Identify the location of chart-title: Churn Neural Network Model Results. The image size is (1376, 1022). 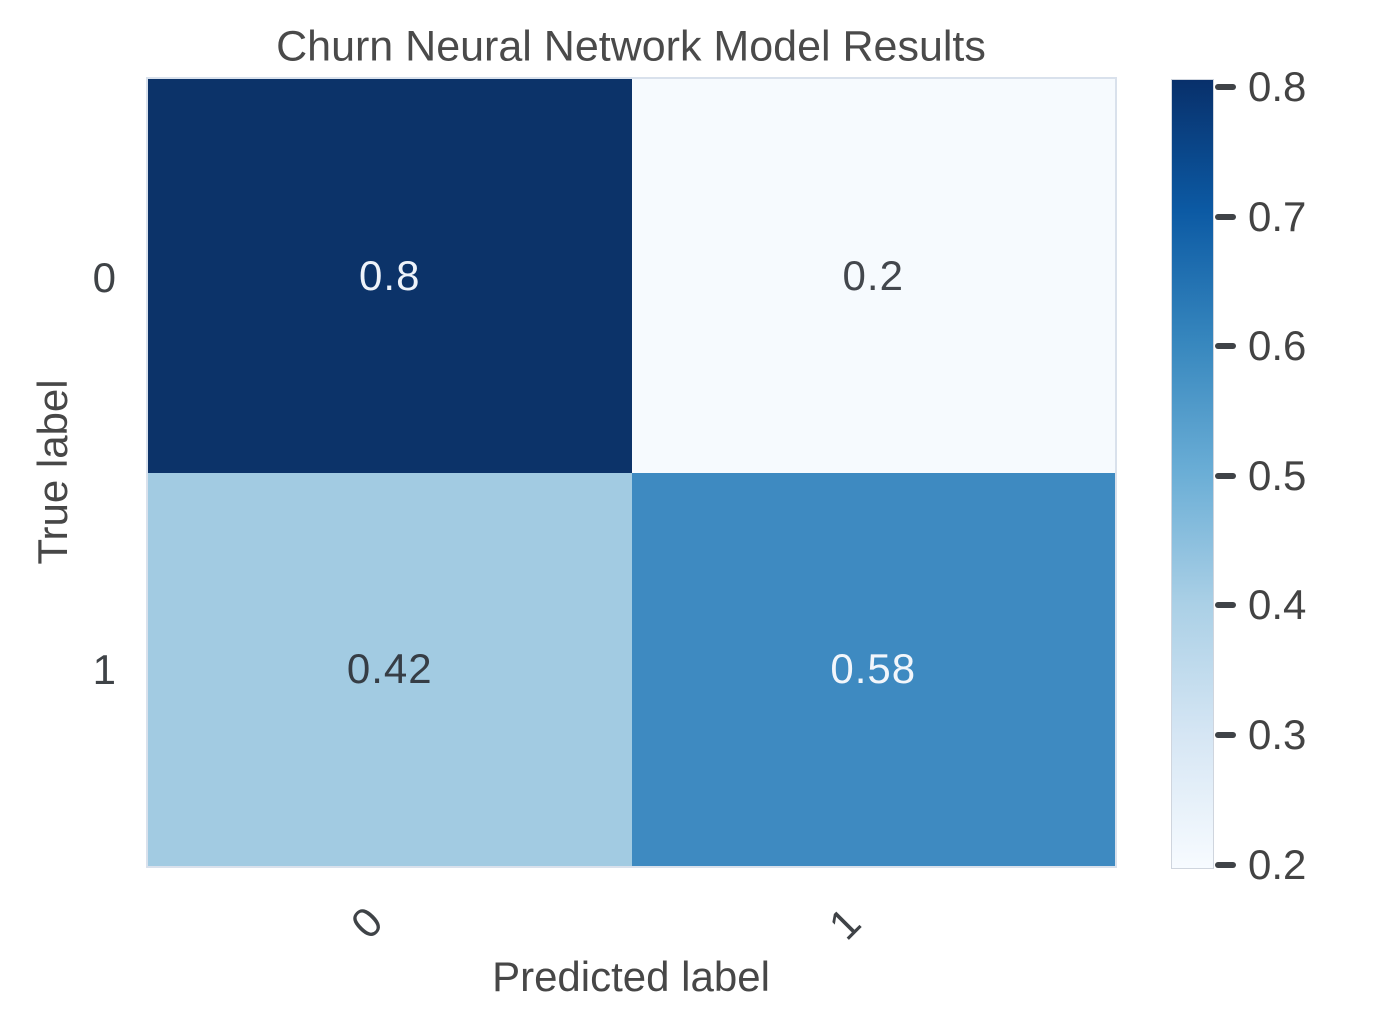
(631, 46).